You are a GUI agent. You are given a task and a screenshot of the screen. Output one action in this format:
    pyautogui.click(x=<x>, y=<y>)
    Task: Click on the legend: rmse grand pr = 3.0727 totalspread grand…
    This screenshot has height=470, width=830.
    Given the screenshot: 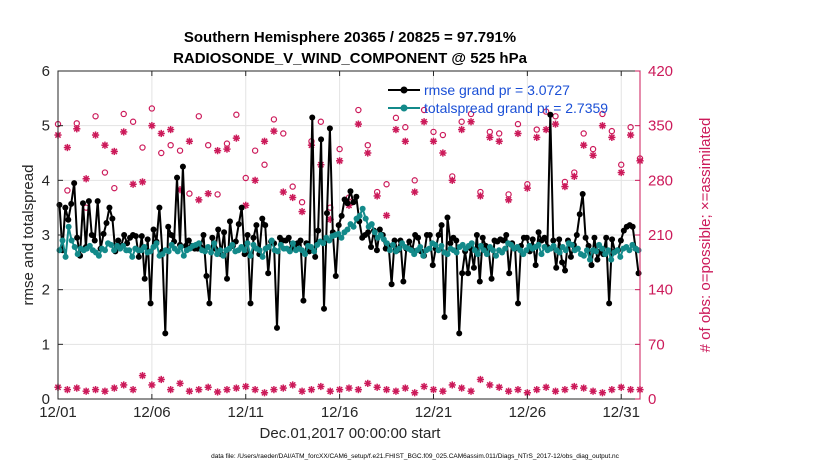 What is the action you would take?
    pyautogui.click(x=498, y=99)
    